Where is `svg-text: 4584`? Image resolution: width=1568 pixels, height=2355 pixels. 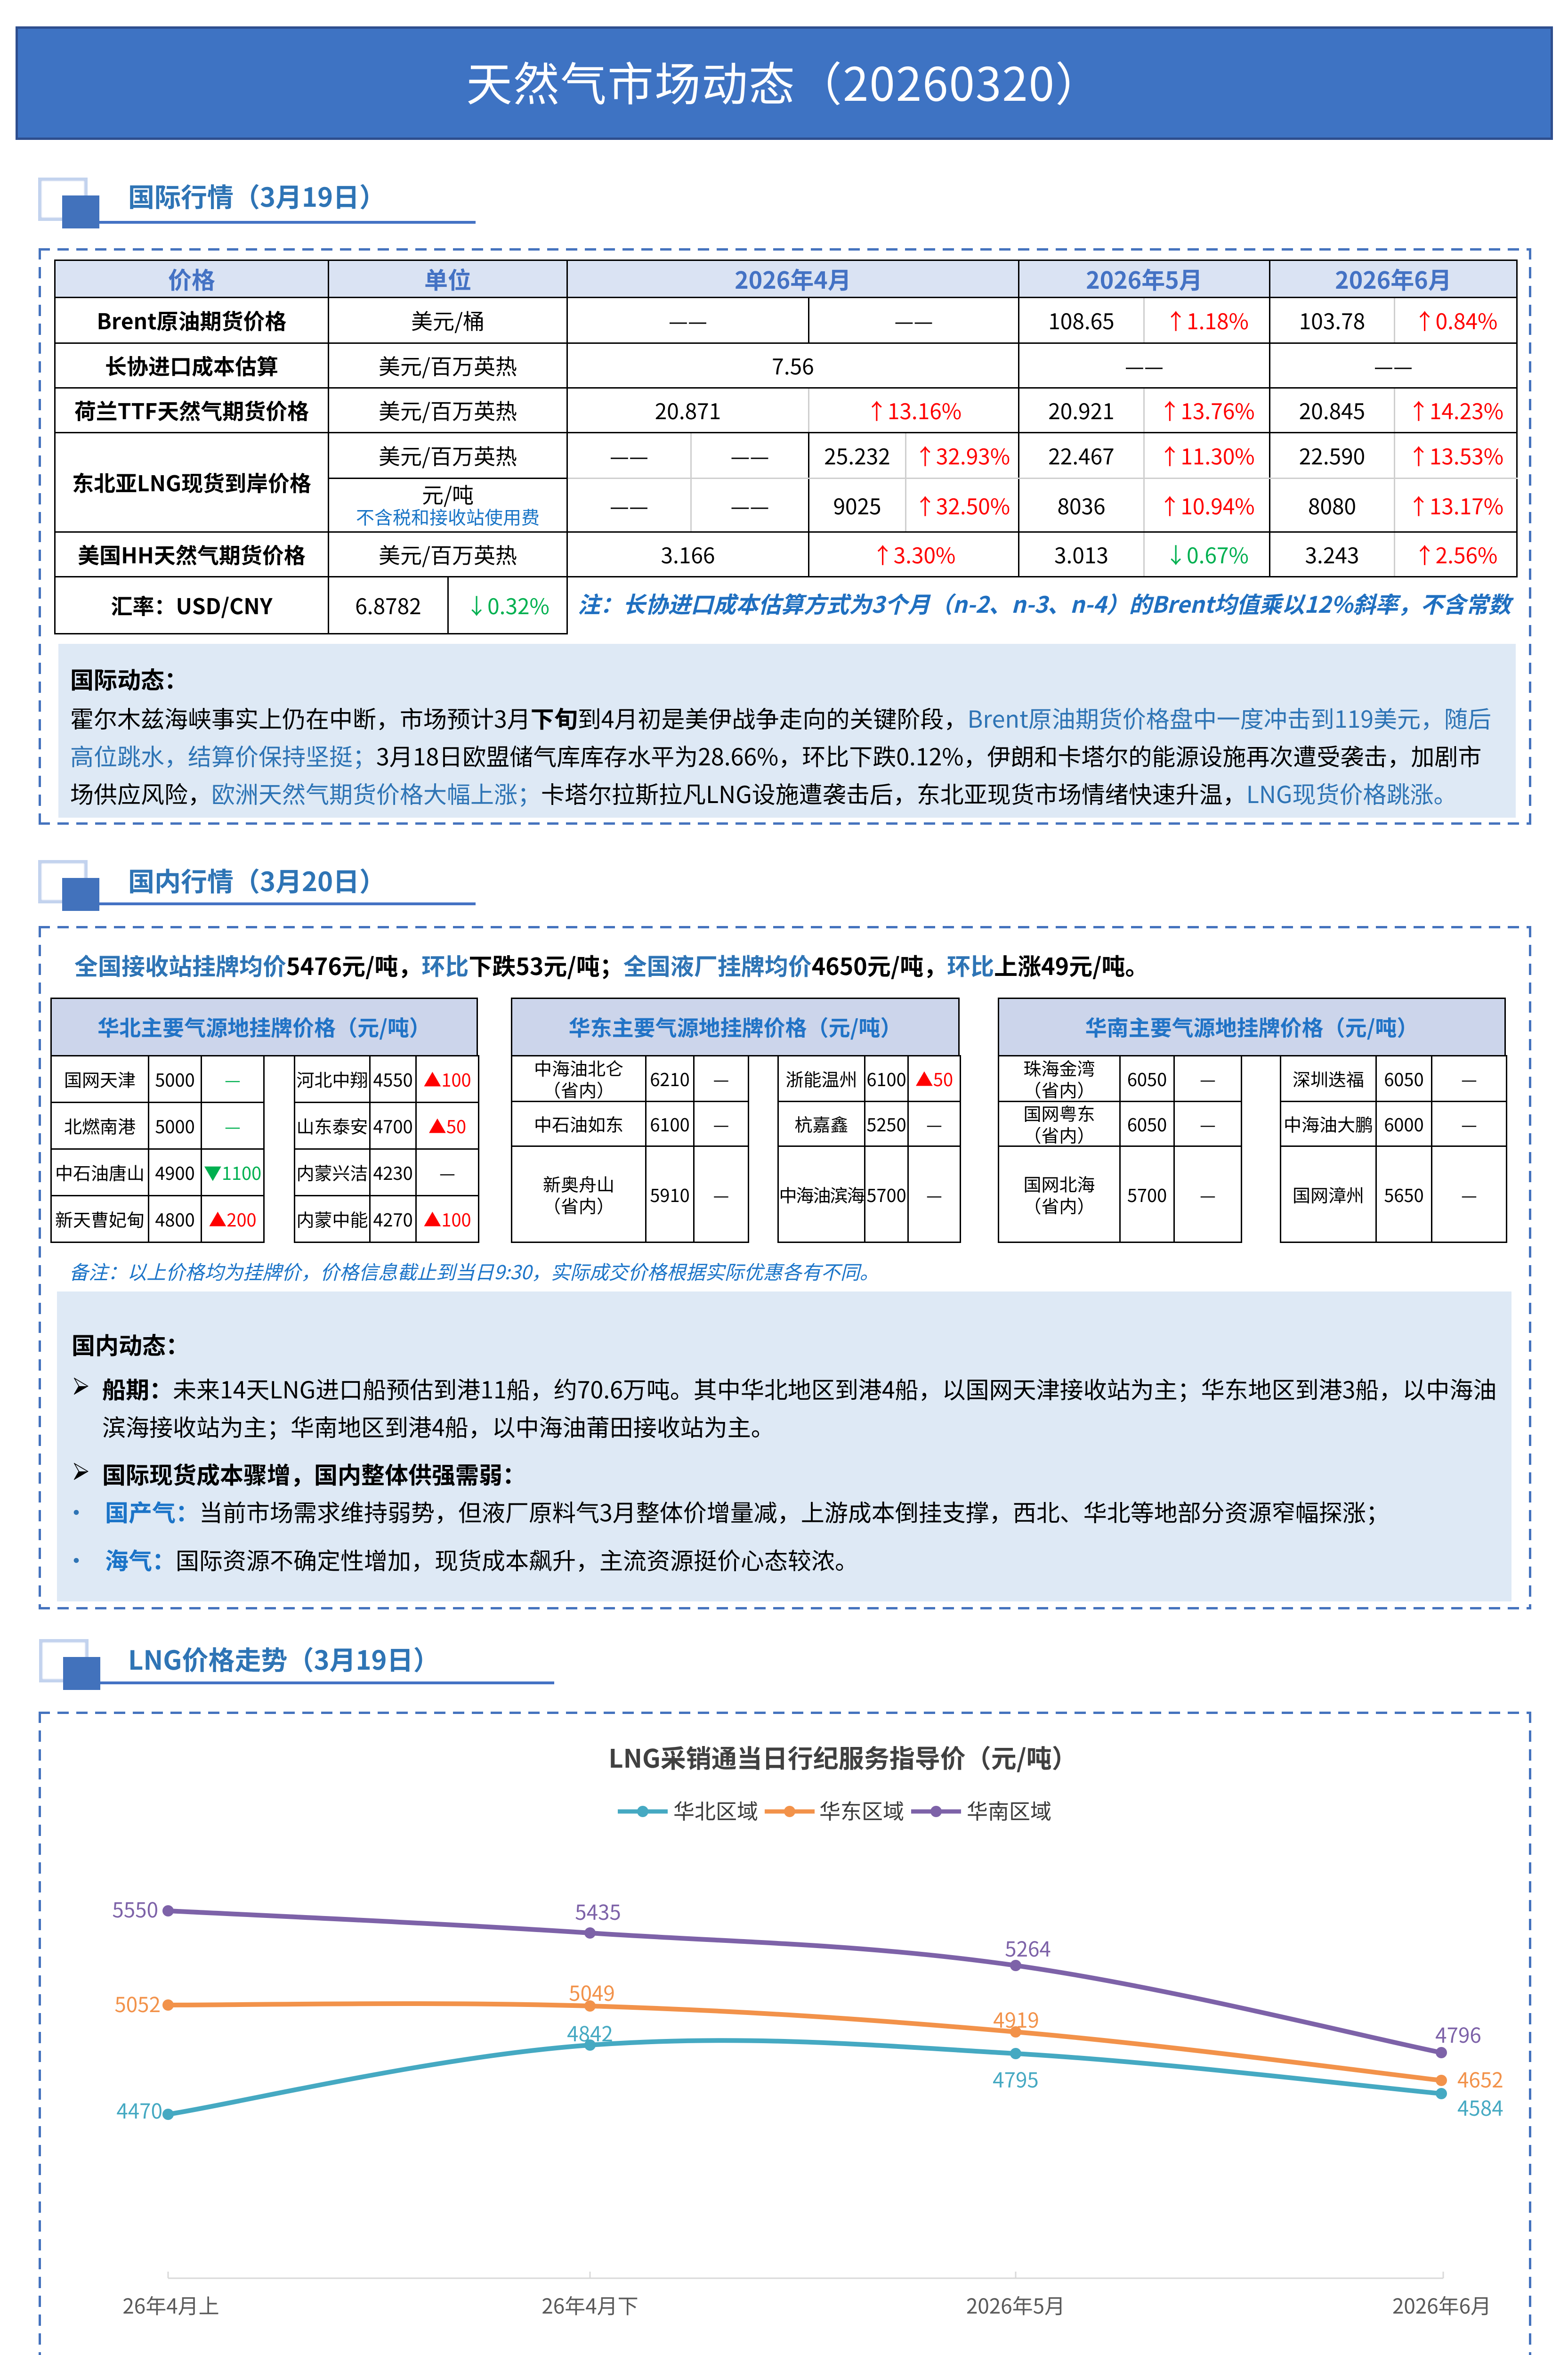 svg-text: 4584 is located at coordinates (1480, 2107).